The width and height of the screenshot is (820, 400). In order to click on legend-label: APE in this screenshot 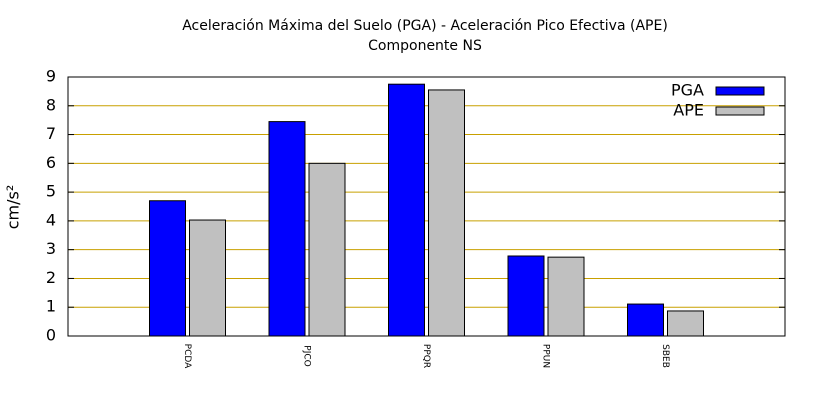, I will do `click(688, 110)`.